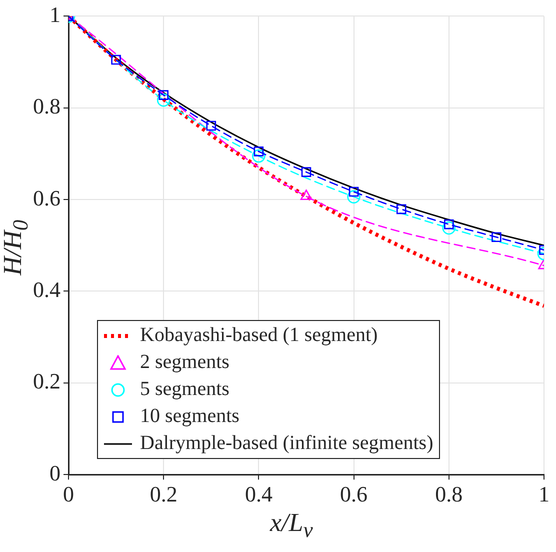 The width and height of the screenshot is (556, 552). I want to click on legend-label: 2 segments, so click(185, 362).